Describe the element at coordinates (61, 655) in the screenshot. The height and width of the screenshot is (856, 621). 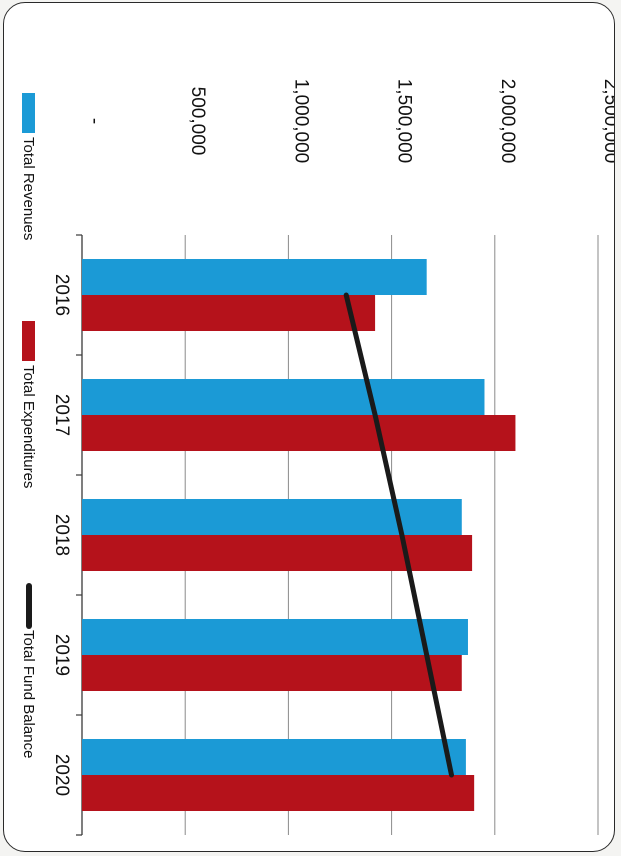
I see `category-label-2019: 2019` at that location.